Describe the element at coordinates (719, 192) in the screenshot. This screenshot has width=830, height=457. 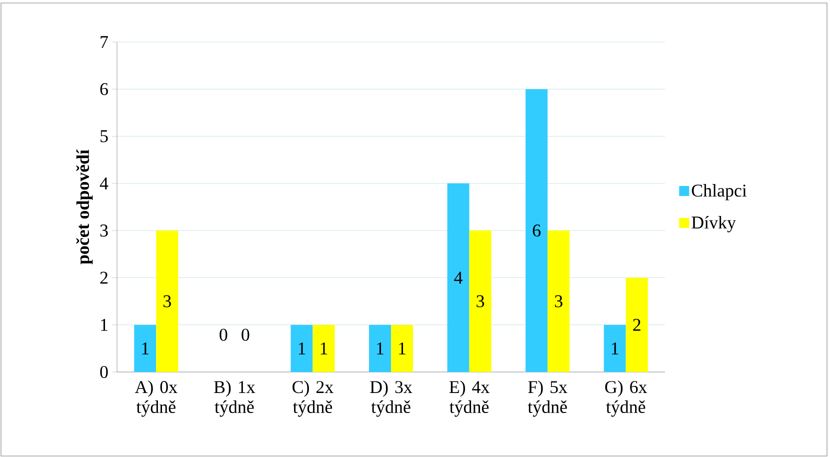
I see `legend-label: Chlapci` at that location.